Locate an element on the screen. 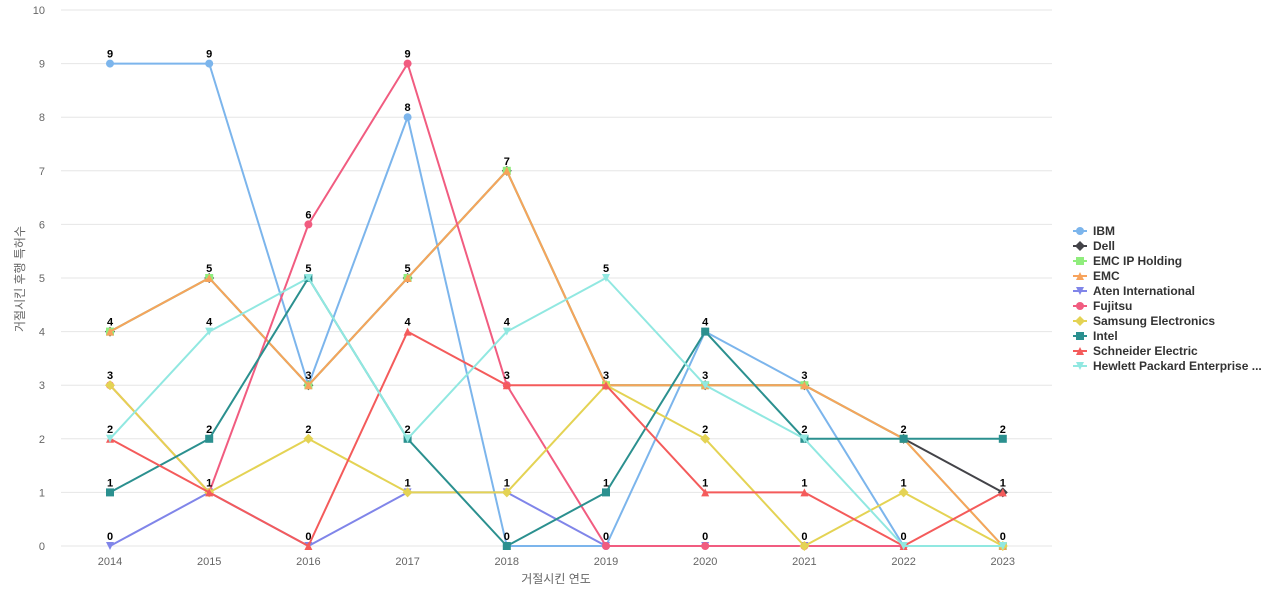 The image size is (1280, 600). x-tick-label: 2021 is located at coordinates (804, 562).